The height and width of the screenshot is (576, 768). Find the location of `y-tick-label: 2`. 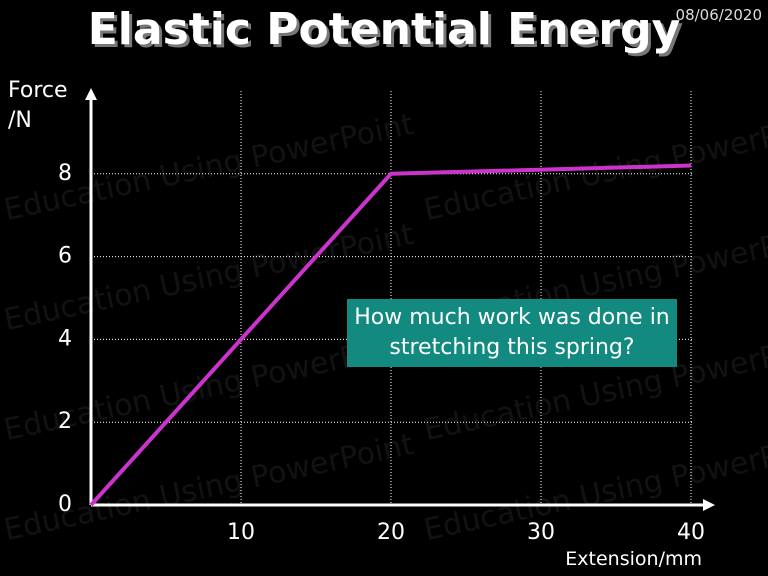

y-tick-label: 2 is located at coordinates (65, 421).